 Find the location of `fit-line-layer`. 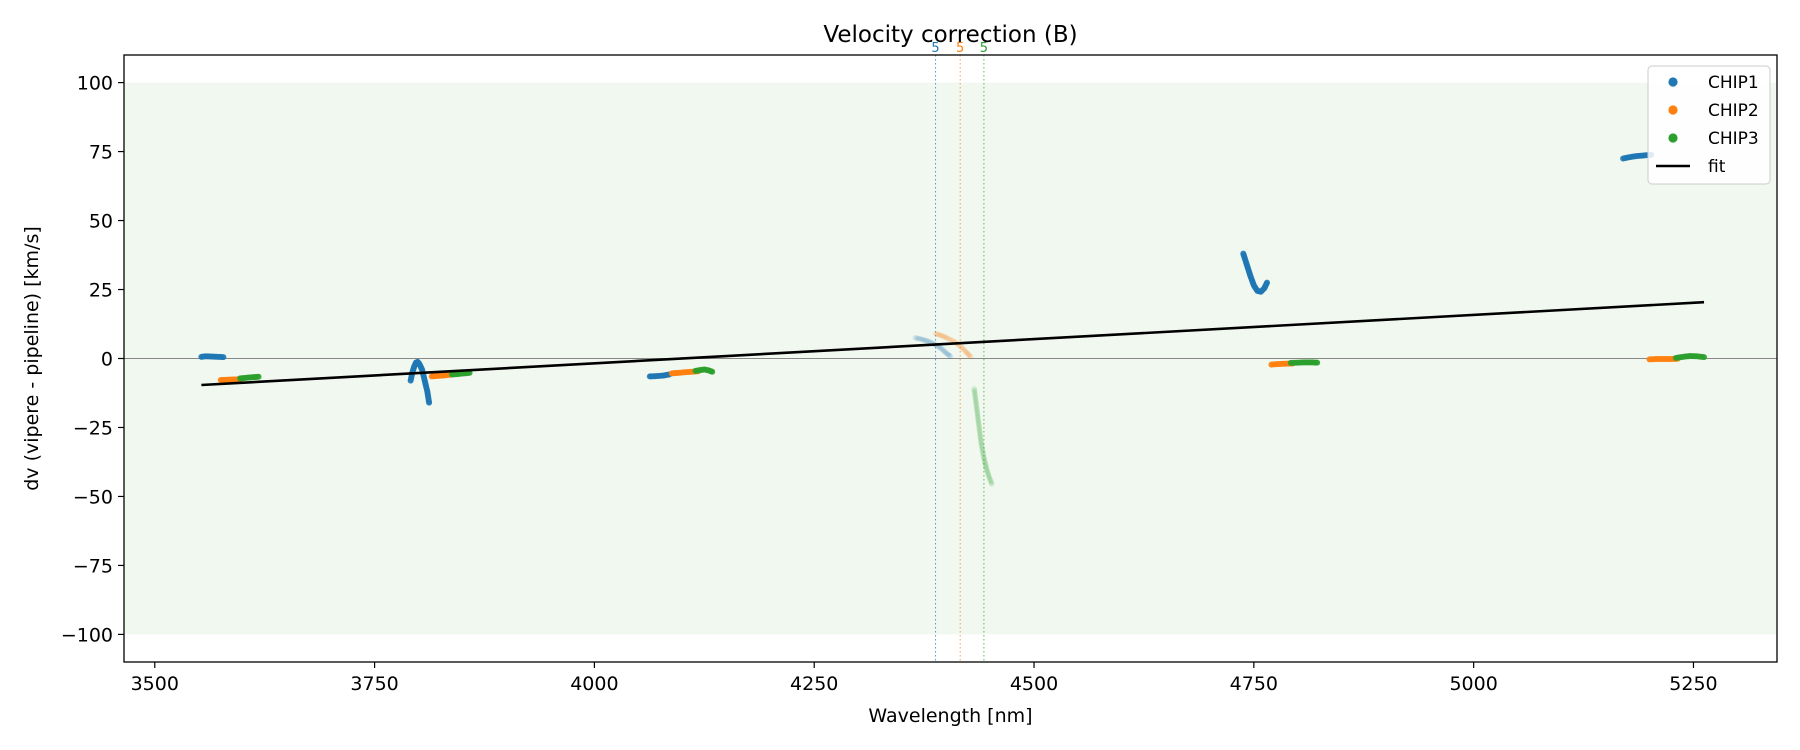

fit-line-layer is located at coordinates (953, 343).